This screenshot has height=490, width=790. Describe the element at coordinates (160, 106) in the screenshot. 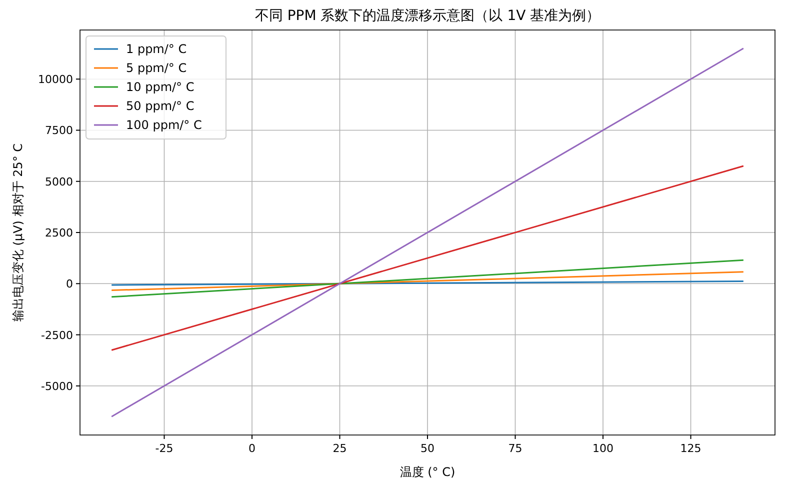

I see `legend-label: 50 ppm/° C` at that location.